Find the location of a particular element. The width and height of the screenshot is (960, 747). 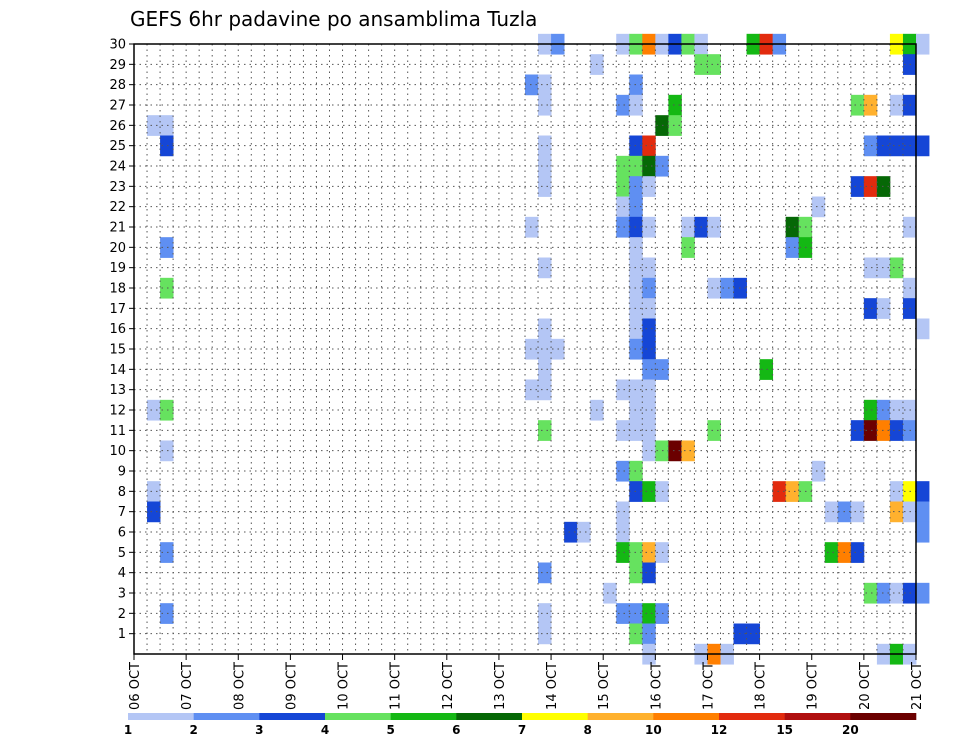

legend-tick-label: 7 is located at coordinates (522, 730).